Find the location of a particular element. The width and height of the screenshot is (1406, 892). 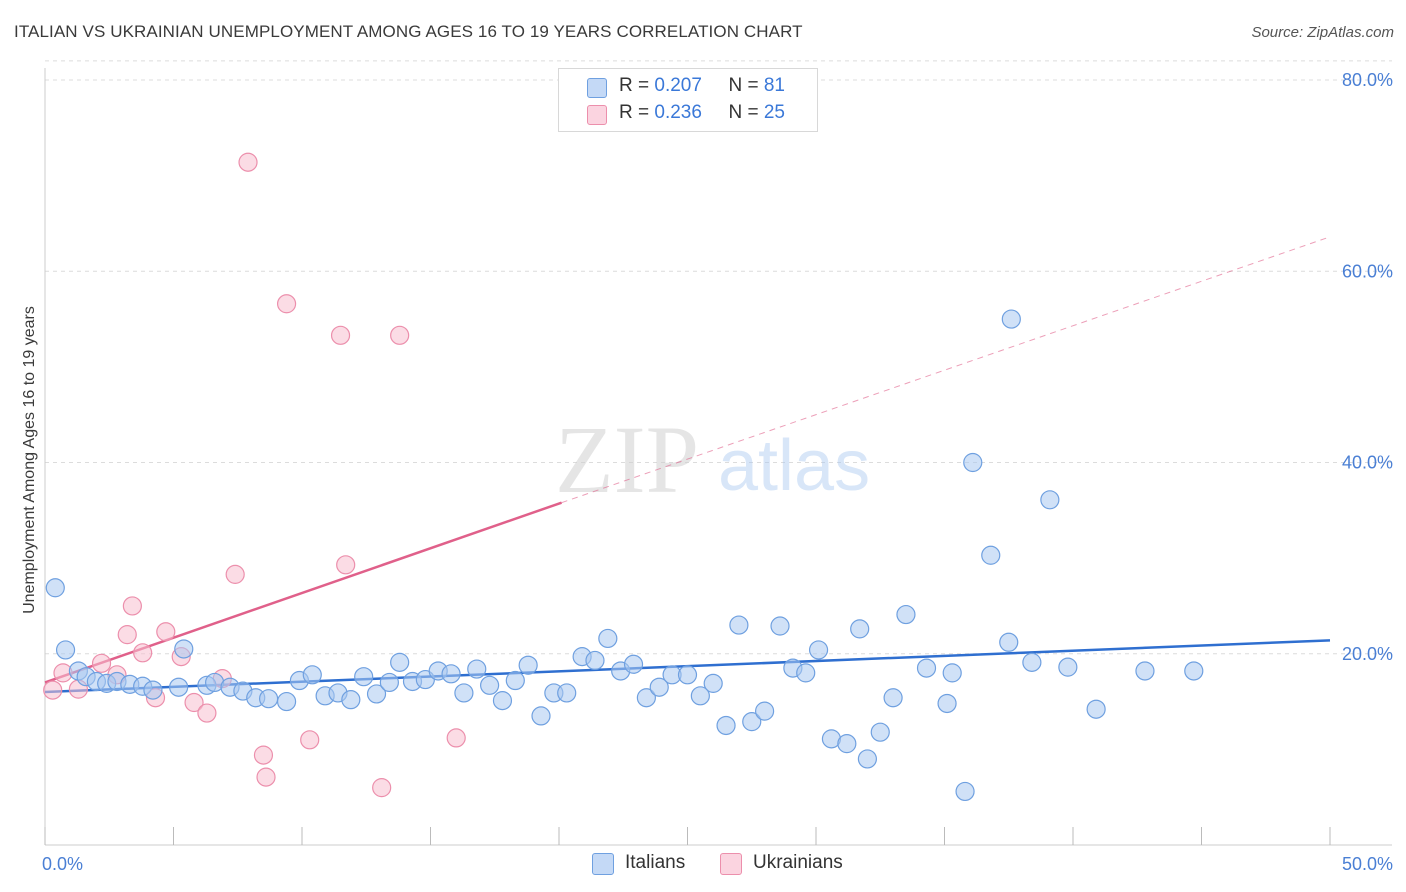

y-tick-label: 20.0% is located at coordinates (1367, 654).